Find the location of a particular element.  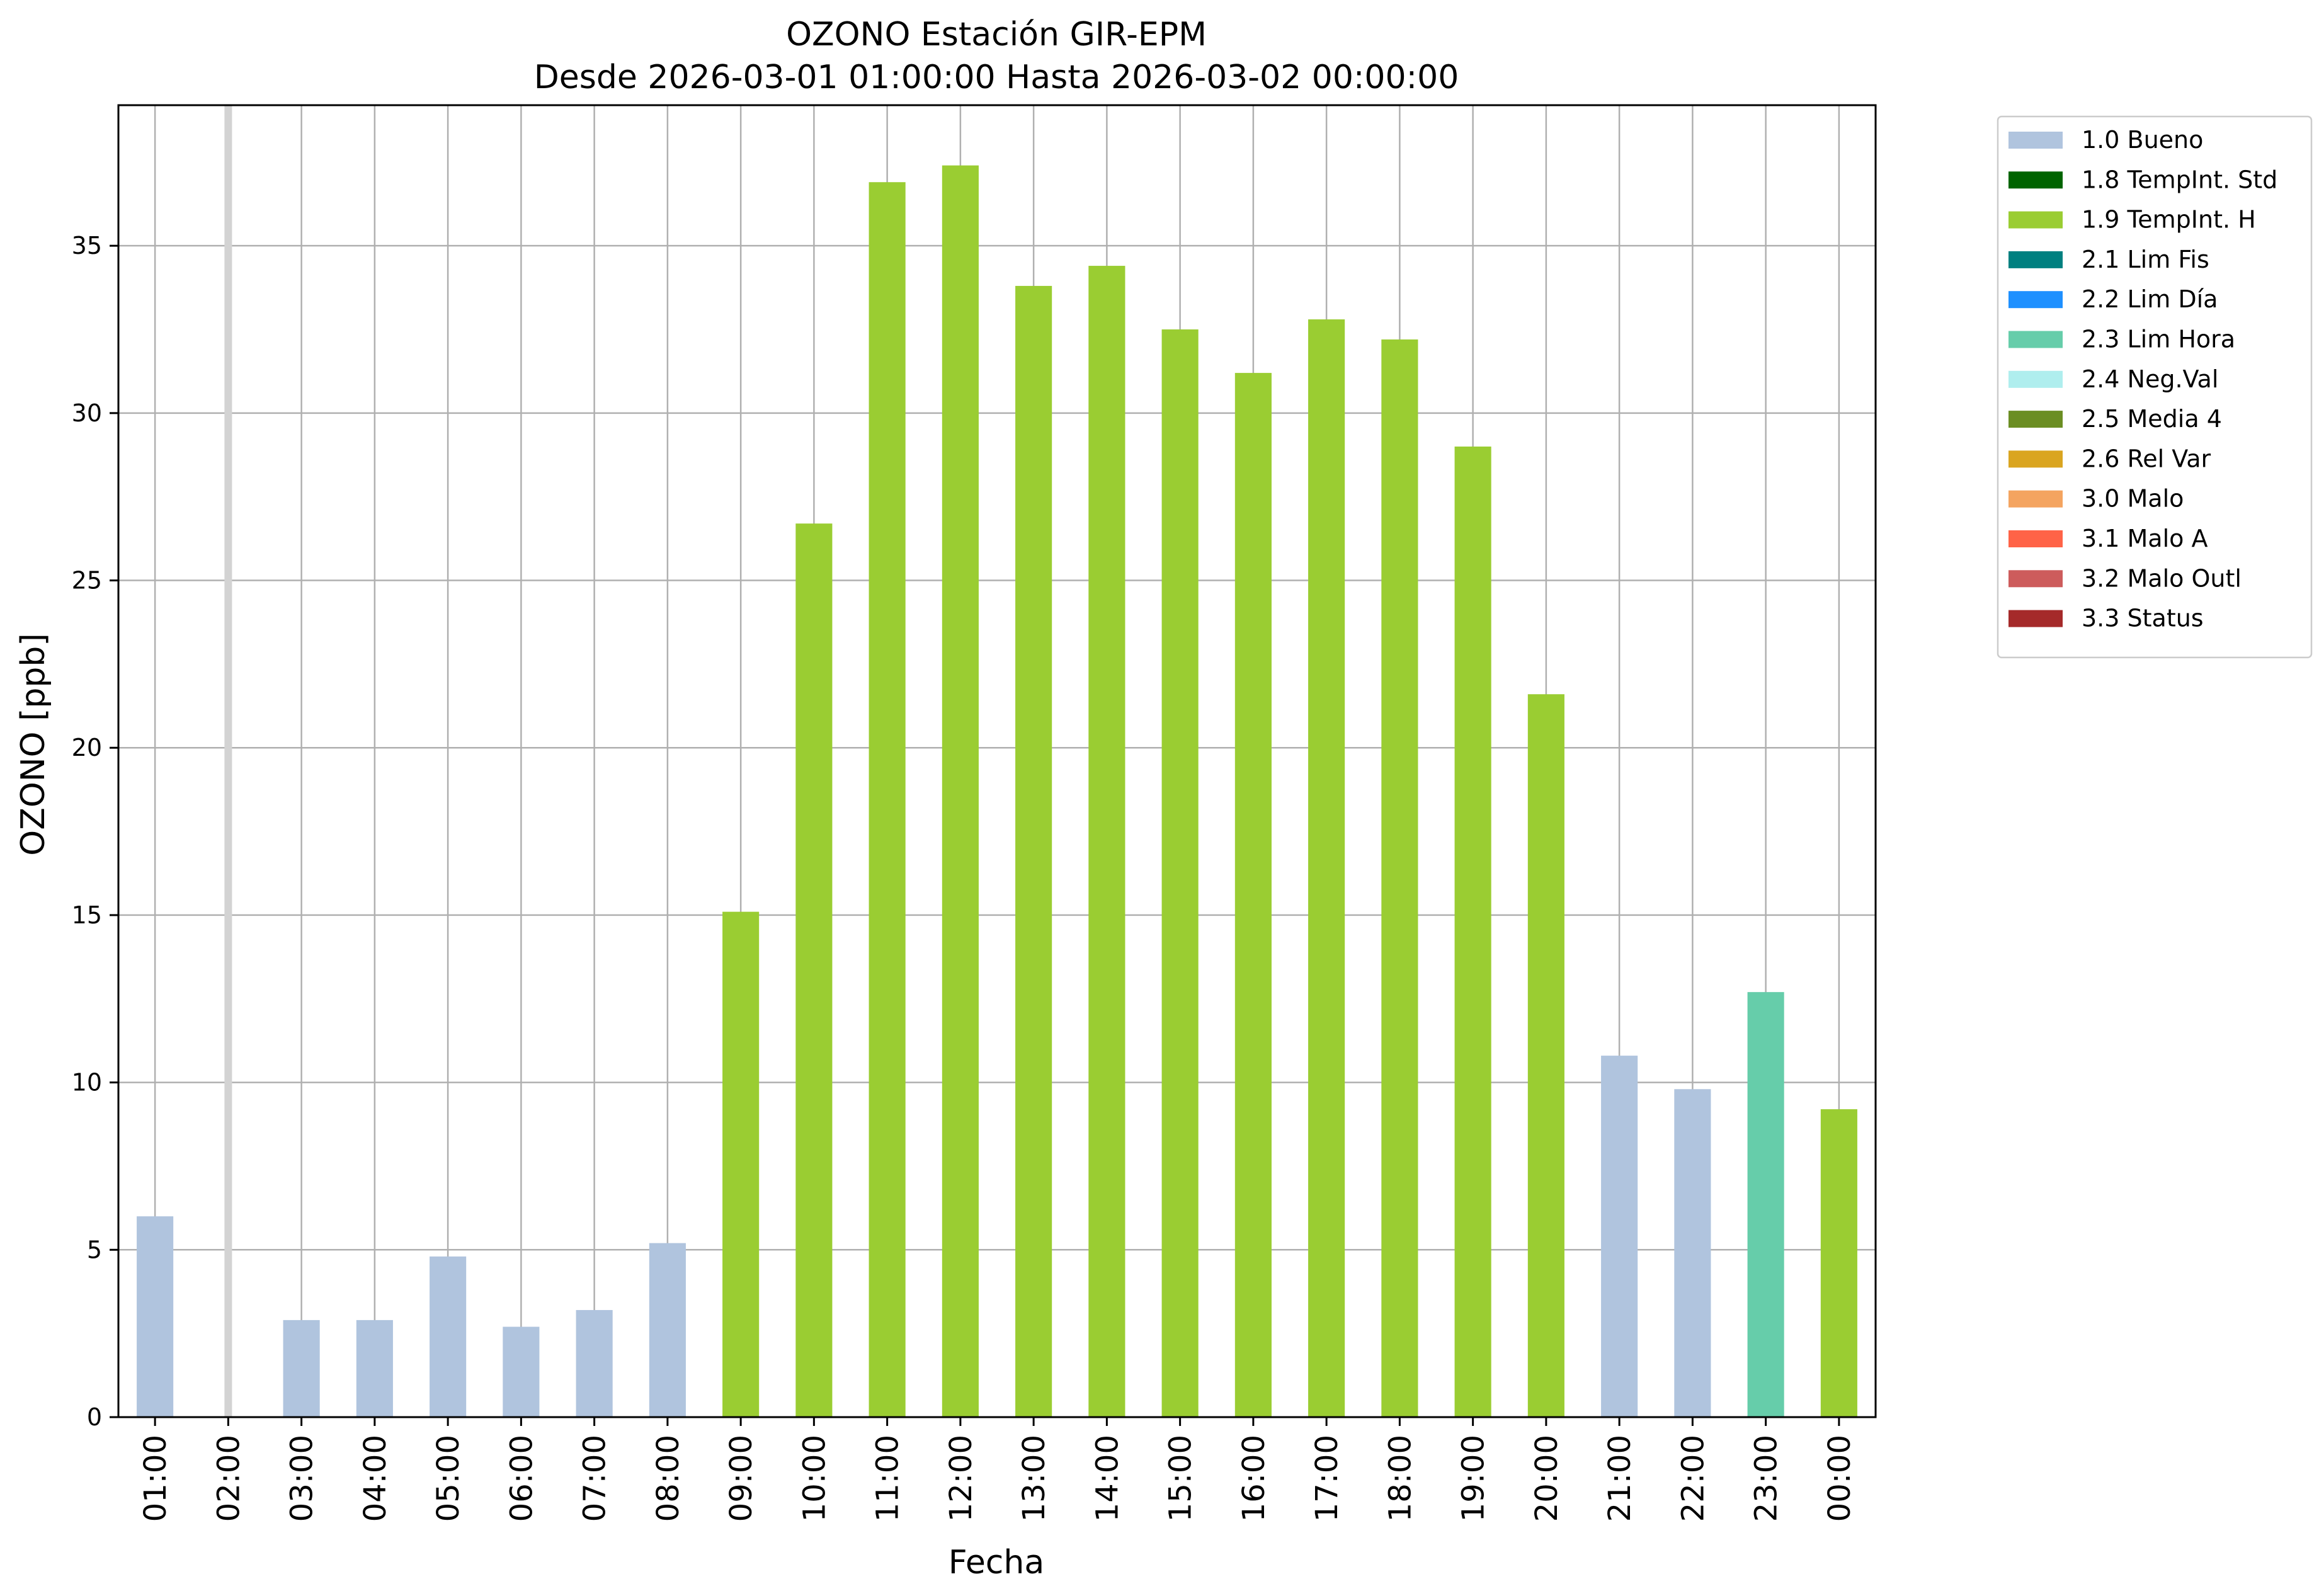

x-tick-label: 02:00 is located at coordinates (228, 1478).